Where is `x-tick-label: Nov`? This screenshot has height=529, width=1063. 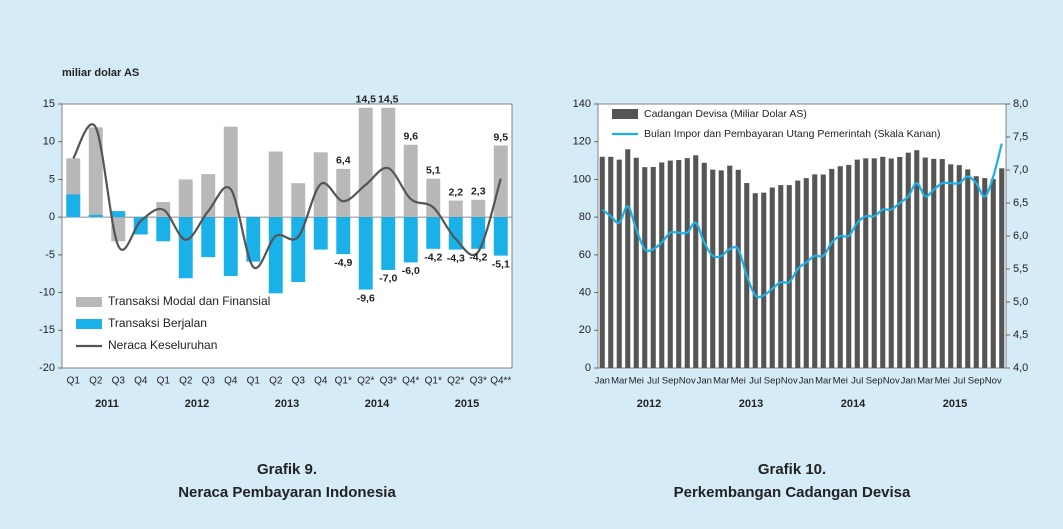 x-tick-label: Nov is located at coordinates (993, 381).